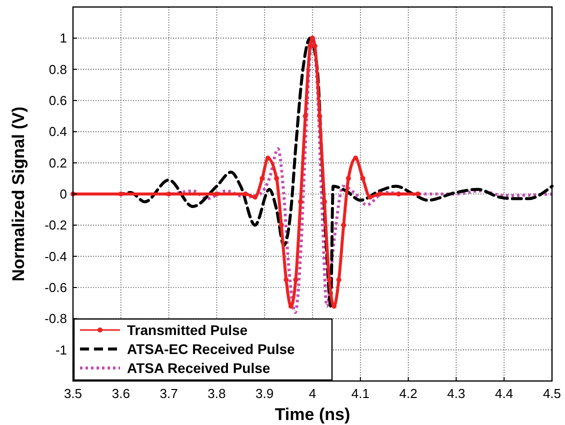 The image size is (565, 425). I want to click on legend-label: ATSA-EC Received Pulse, so click(211, 349).